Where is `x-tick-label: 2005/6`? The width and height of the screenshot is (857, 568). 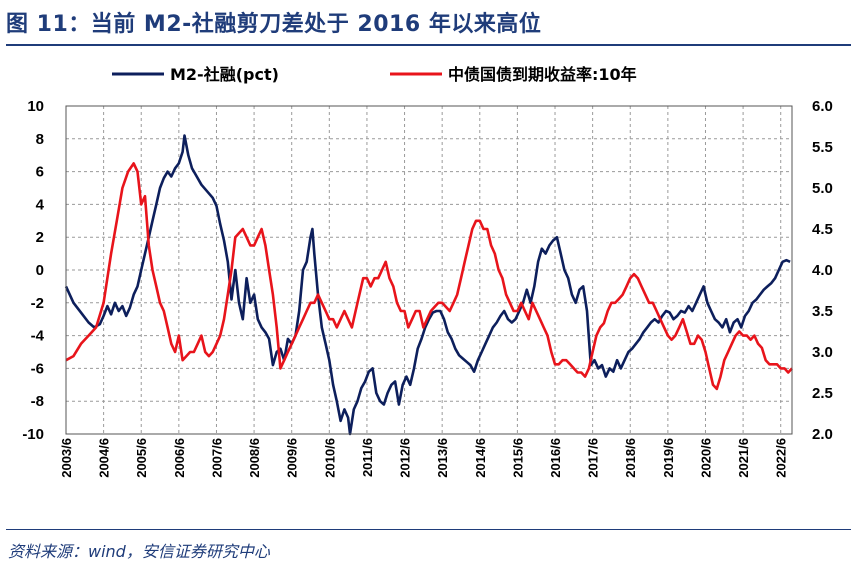 x-tick-label: 2005/6 is located at coordinates (141, 458).